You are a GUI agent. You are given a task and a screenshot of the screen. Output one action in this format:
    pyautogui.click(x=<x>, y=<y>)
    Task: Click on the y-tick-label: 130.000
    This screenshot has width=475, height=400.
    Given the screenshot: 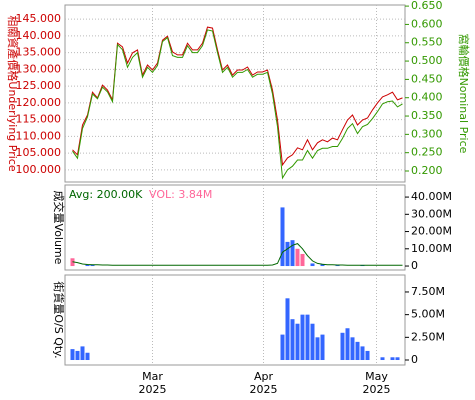 What is the action you would take?
    pyautogui.click(x=39, y=68)
    